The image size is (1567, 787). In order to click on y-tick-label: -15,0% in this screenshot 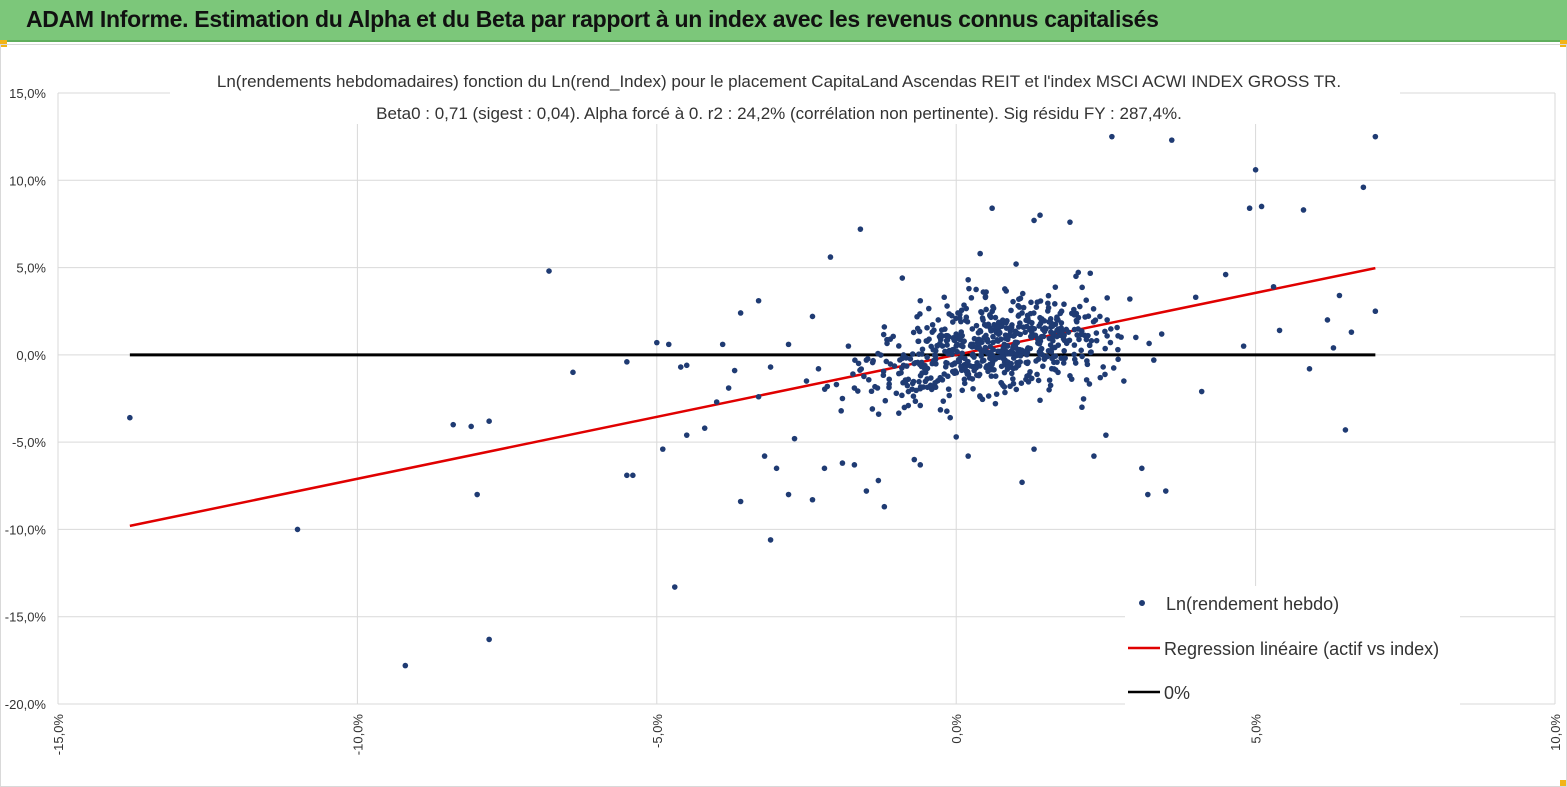, I will do `click(26, 617)`.